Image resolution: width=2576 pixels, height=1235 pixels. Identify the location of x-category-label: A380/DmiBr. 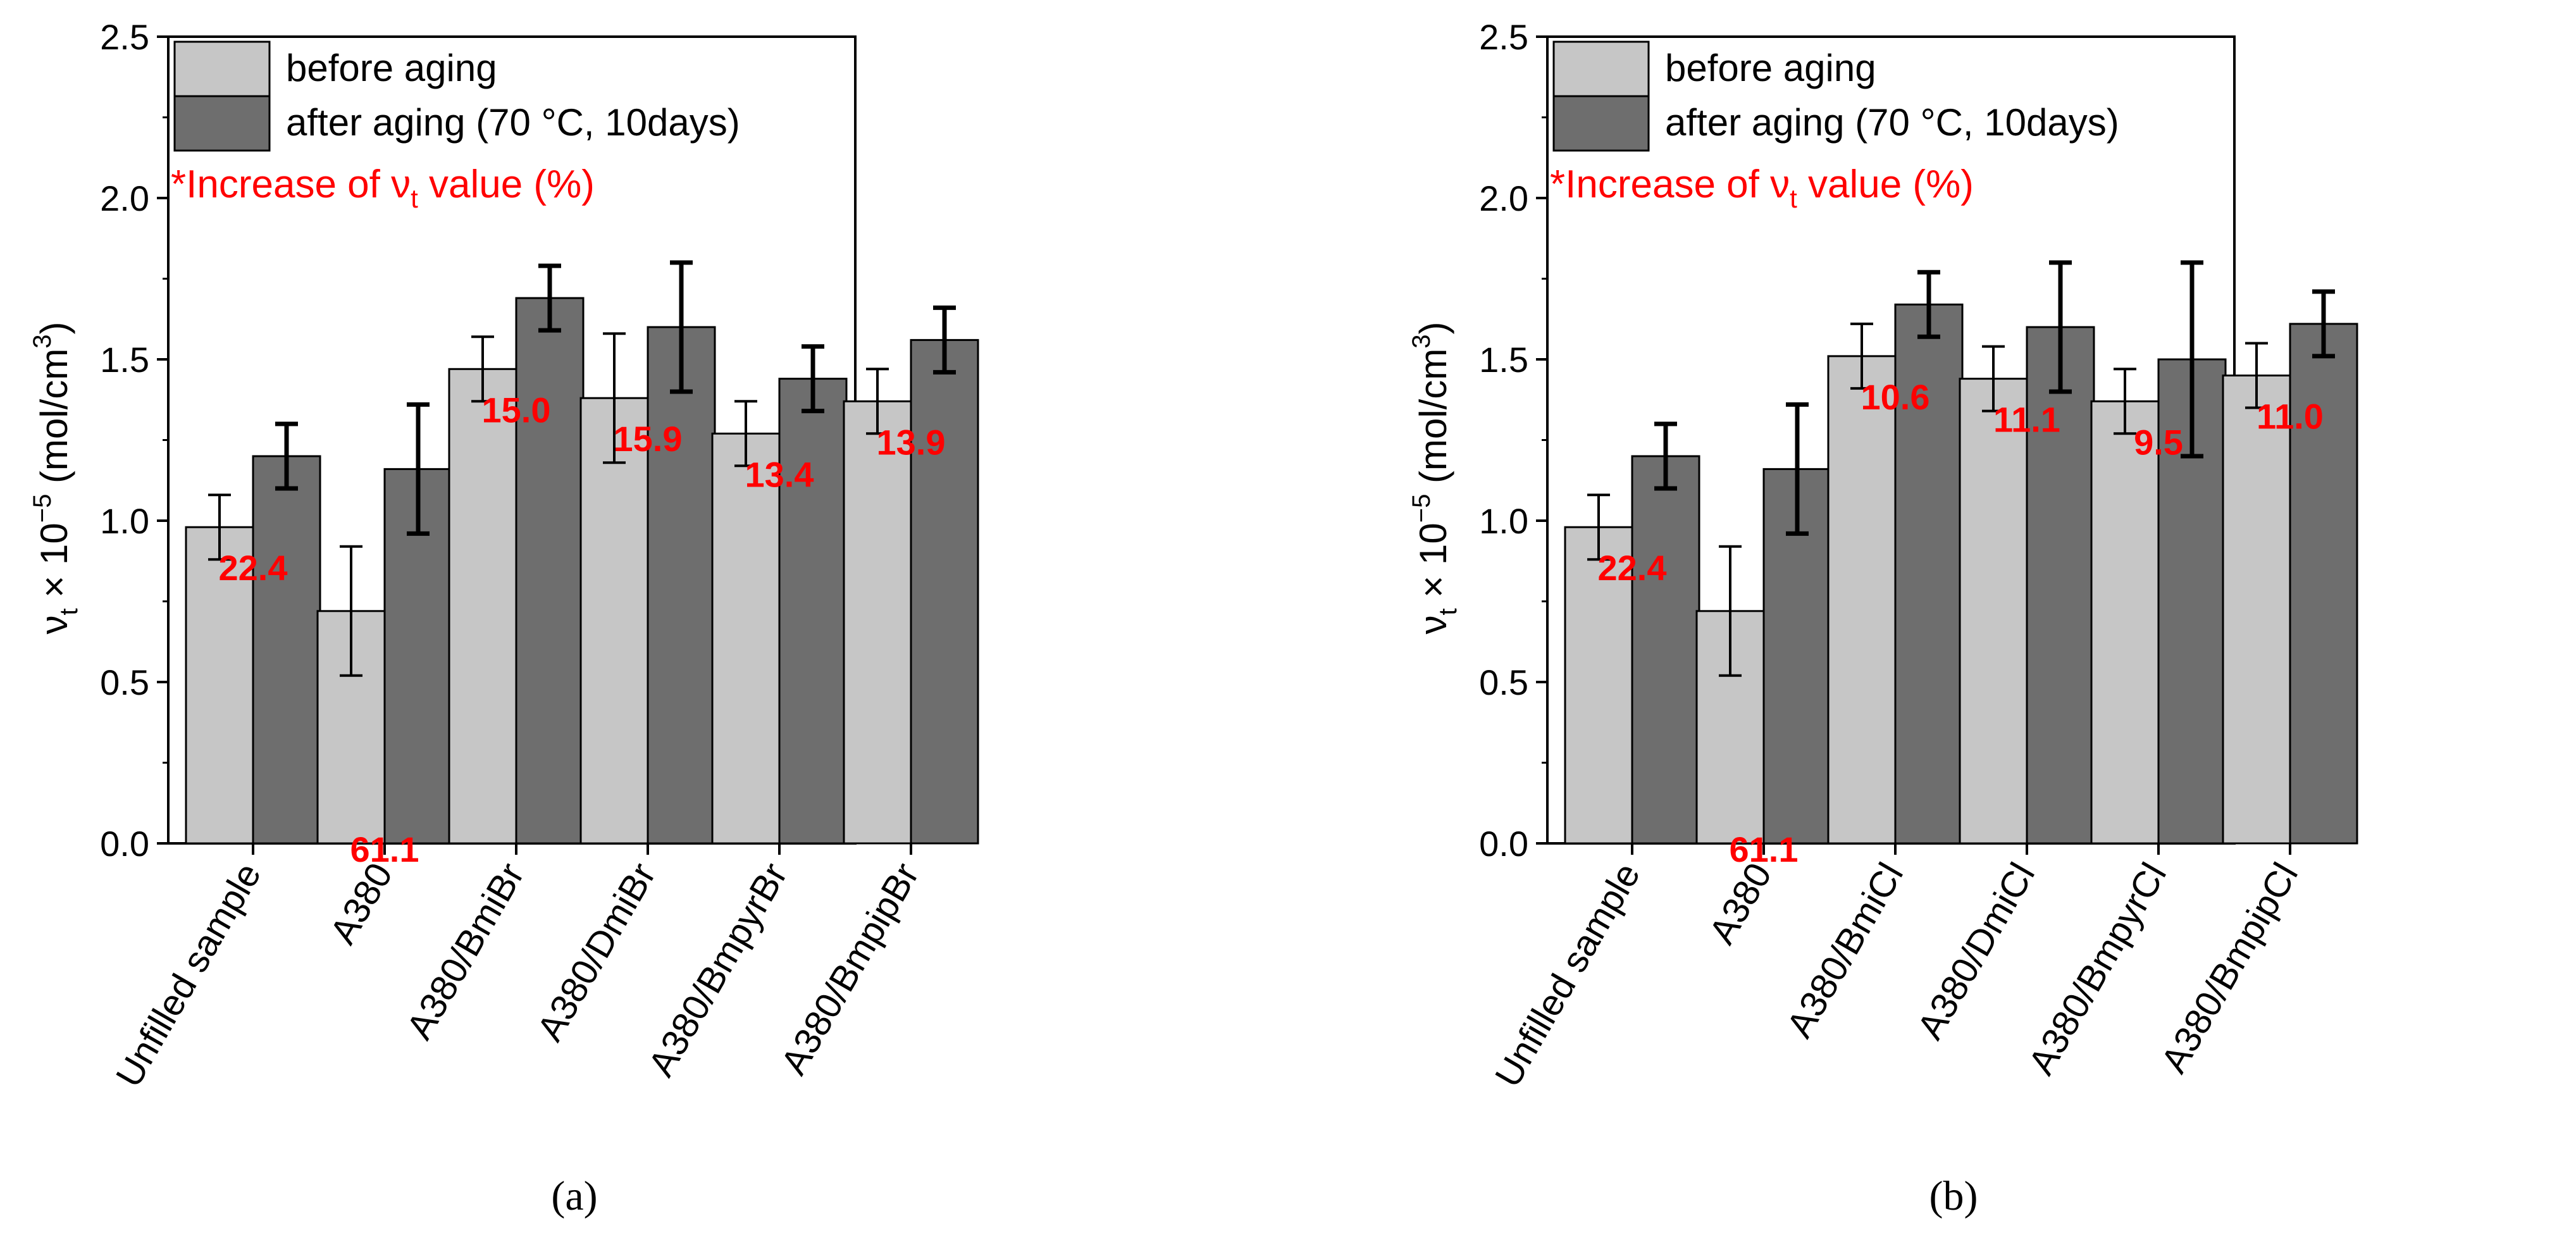
(597, 952).